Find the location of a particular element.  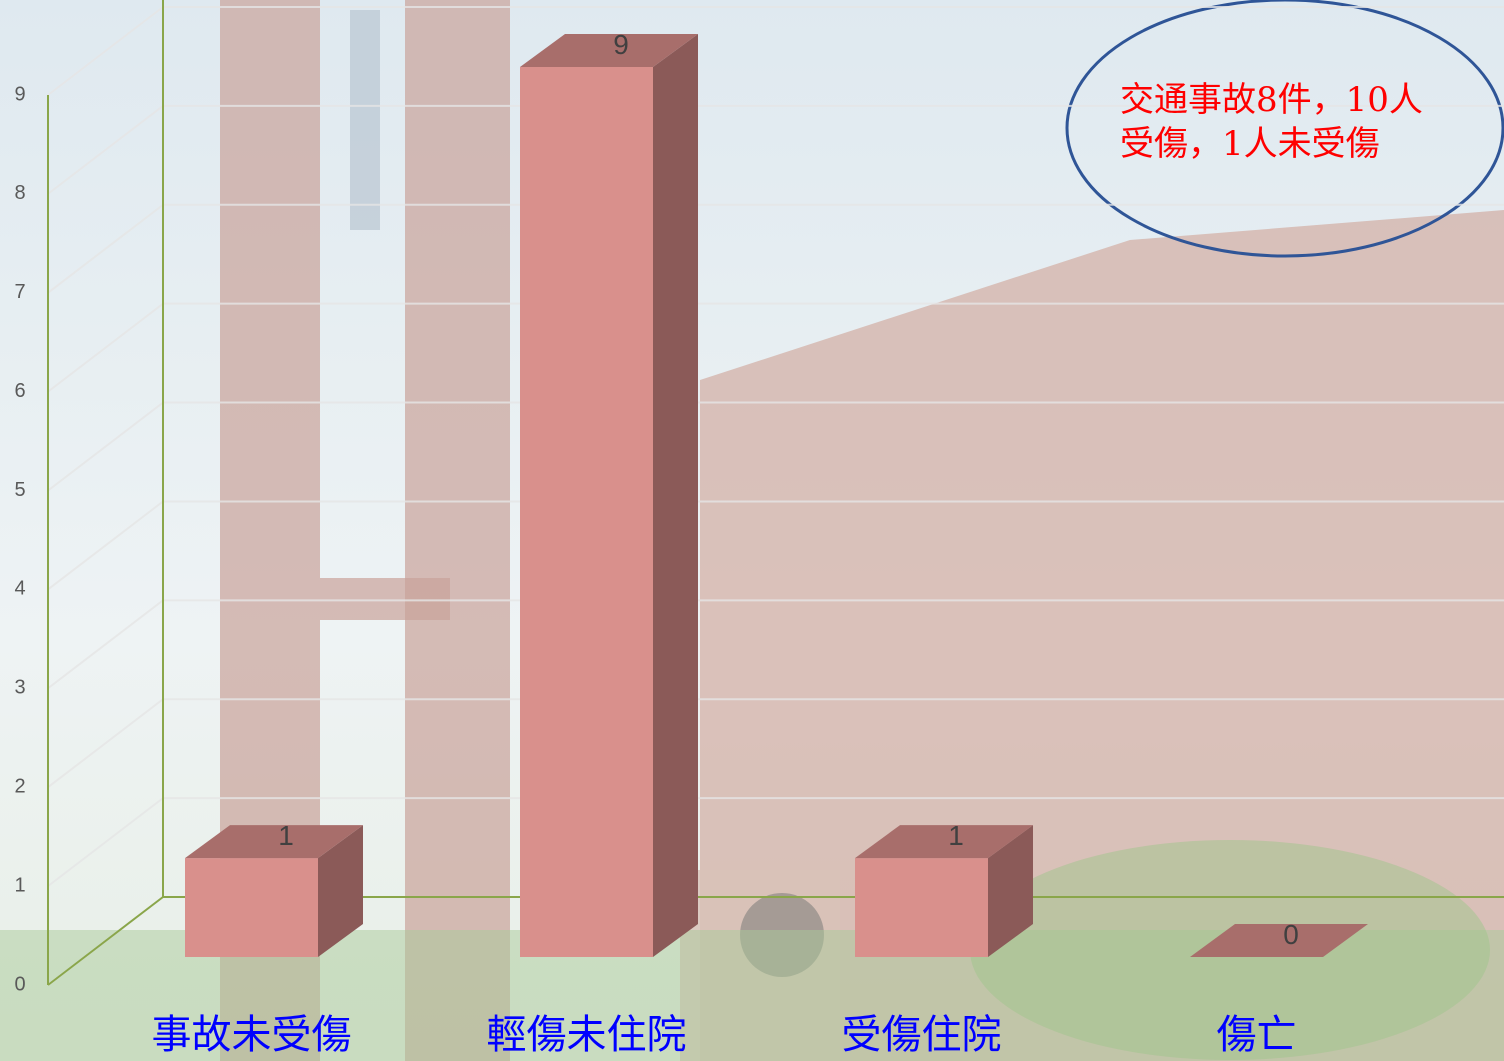

value-label: 9 is located at coordinates (621, 44).